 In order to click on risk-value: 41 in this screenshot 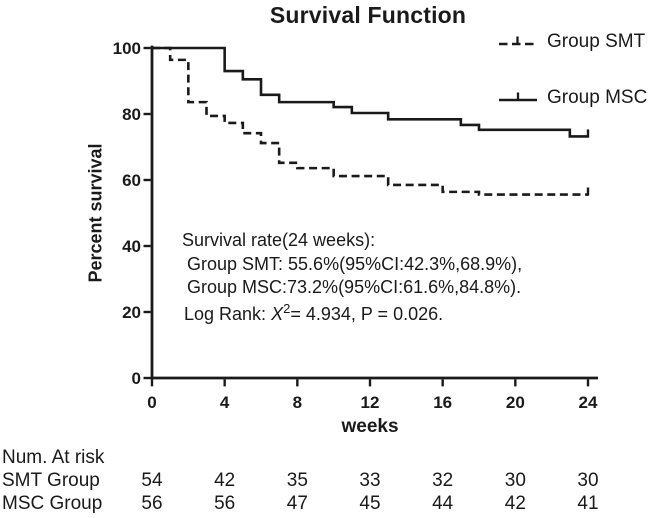, I will do `click(588, 503)`.